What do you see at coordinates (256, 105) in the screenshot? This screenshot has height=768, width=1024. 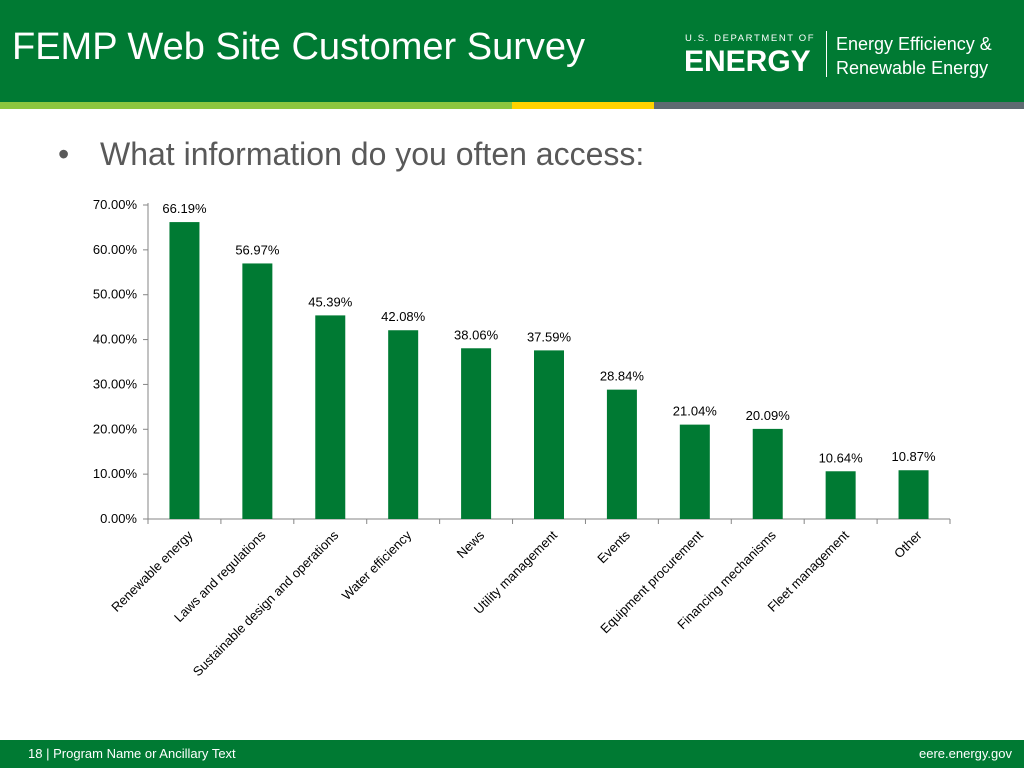 I see `header-stripe-lime` at bounding box center [256, 105].